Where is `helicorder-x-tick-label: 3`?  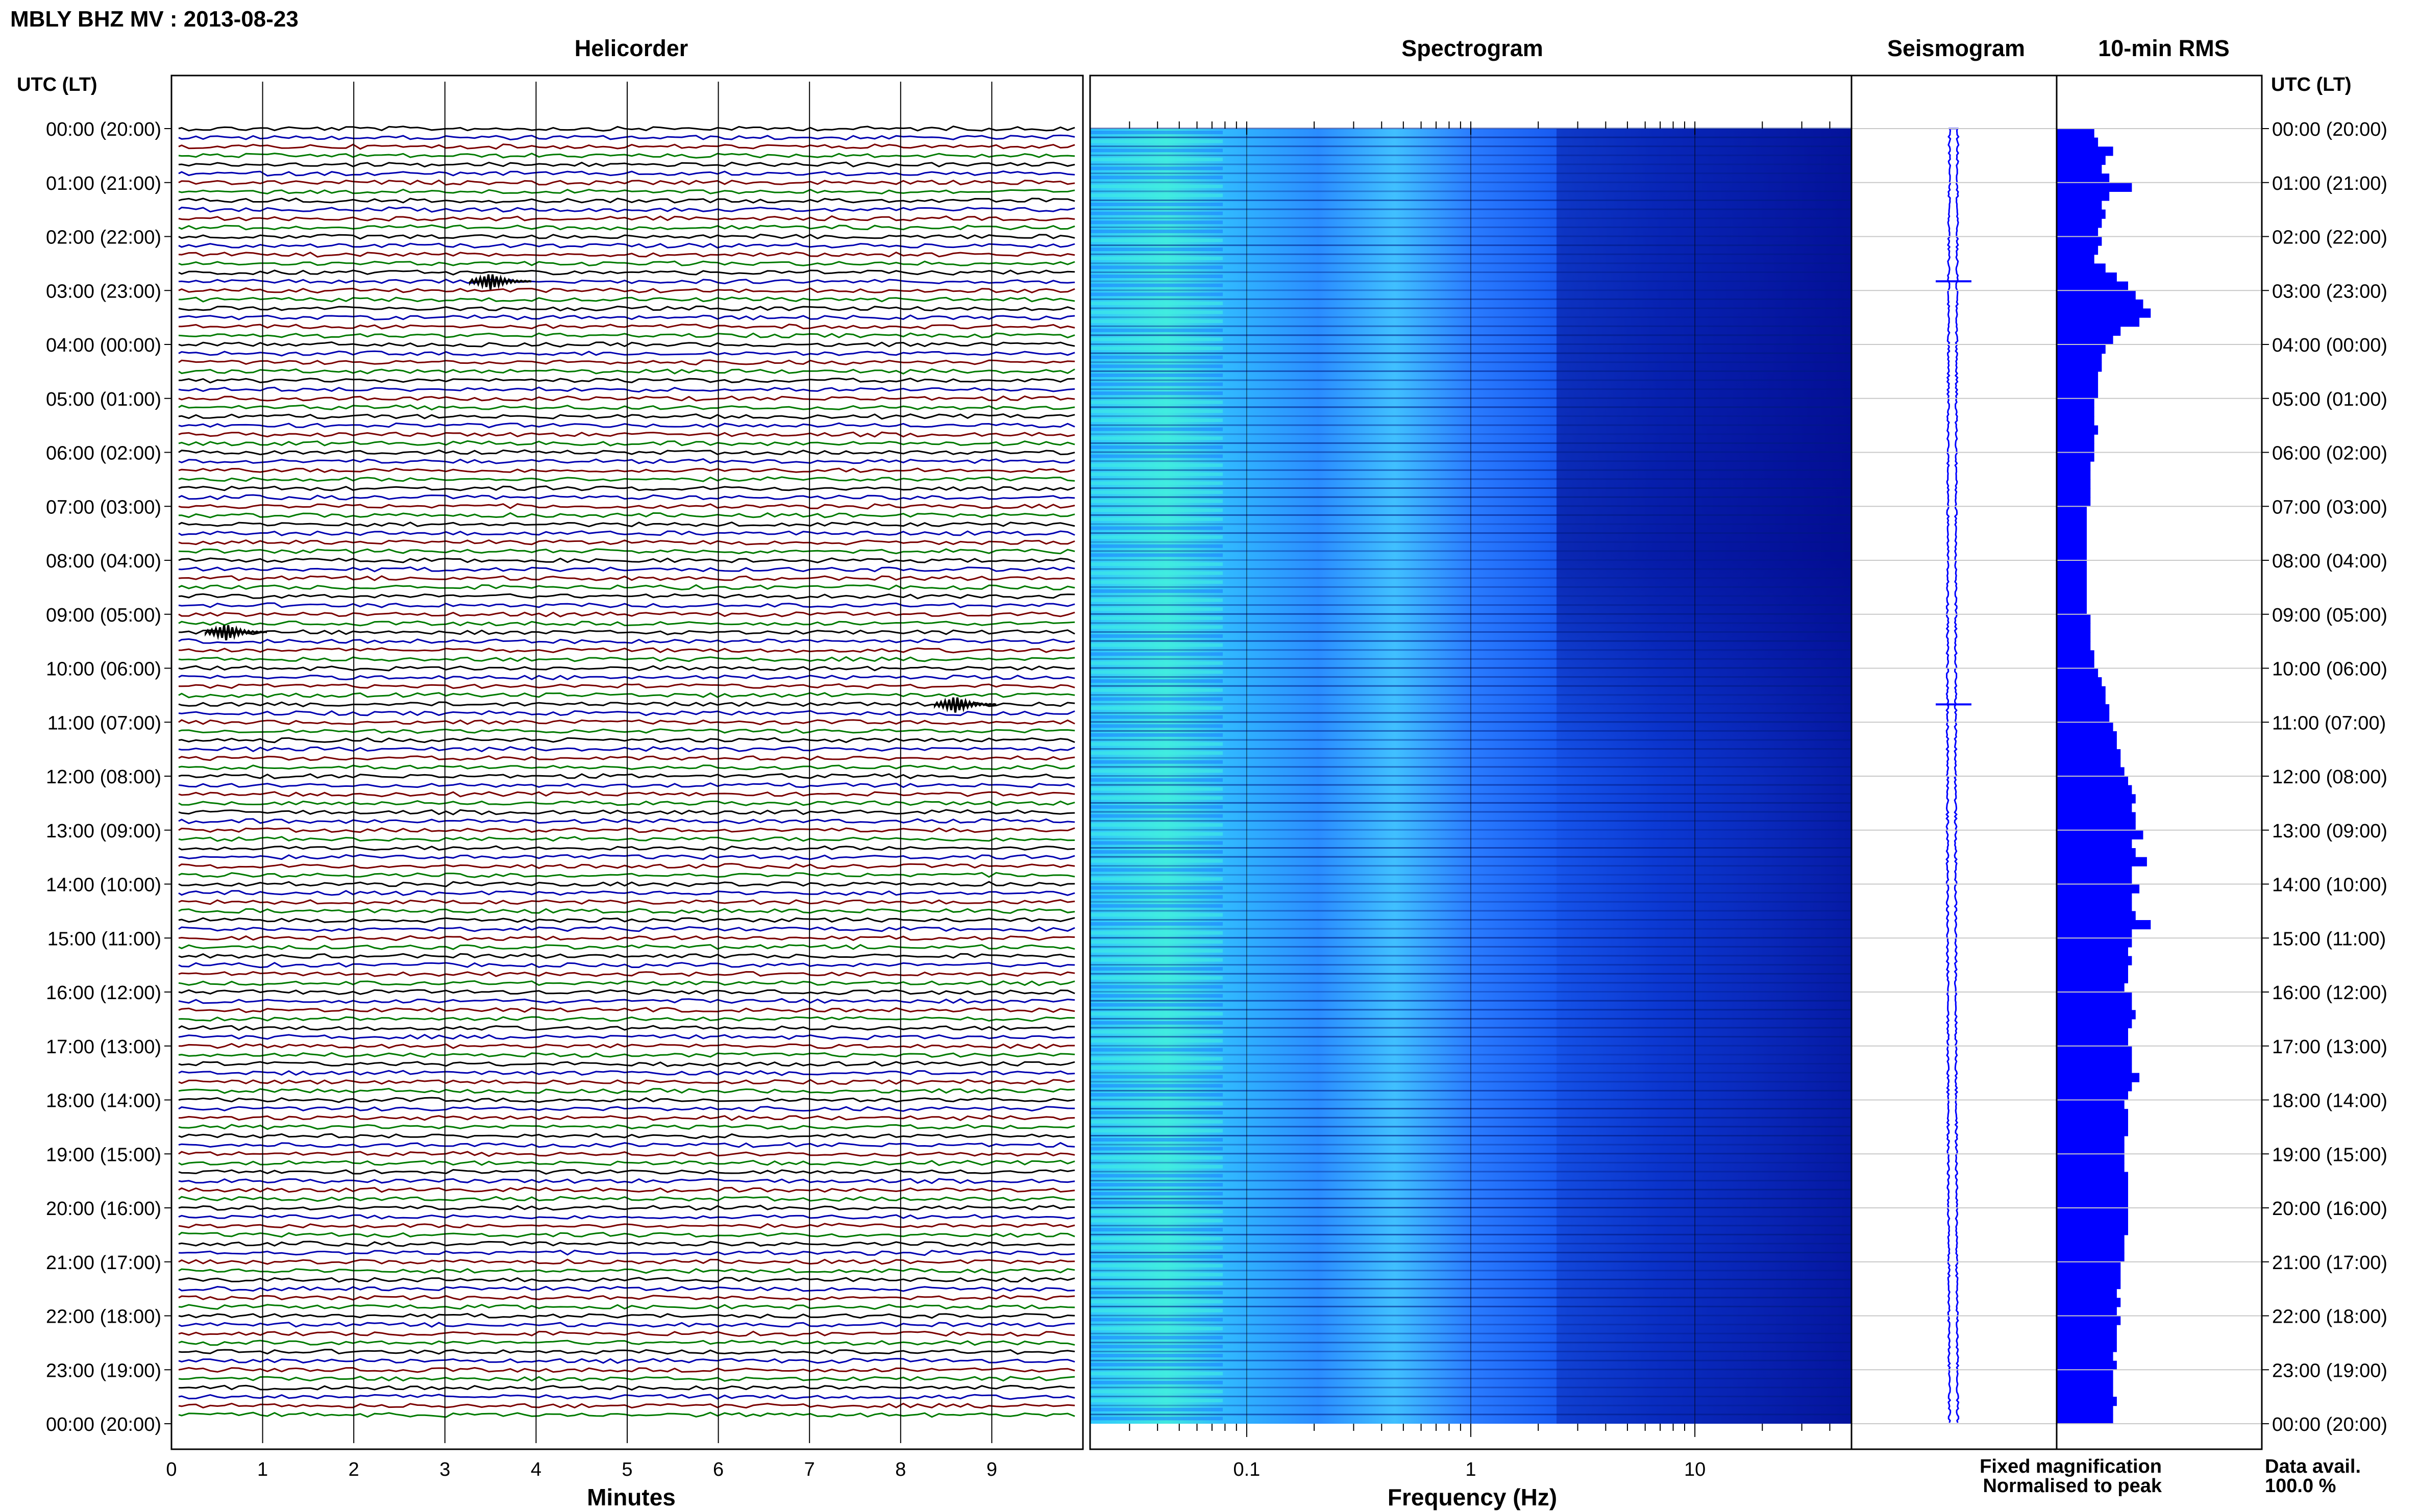 helicorder-x-tick-label: 3 is located at coordinates (444, 1469).